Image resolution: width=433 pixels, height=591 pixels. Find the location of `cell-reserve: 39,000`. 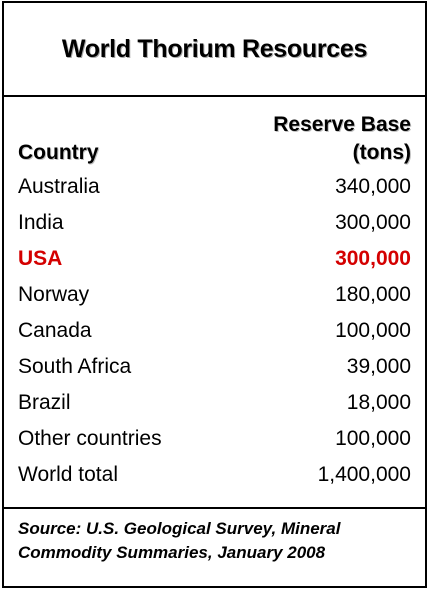

cell-reserve: 39,000 is located at coordinates (378, 366).